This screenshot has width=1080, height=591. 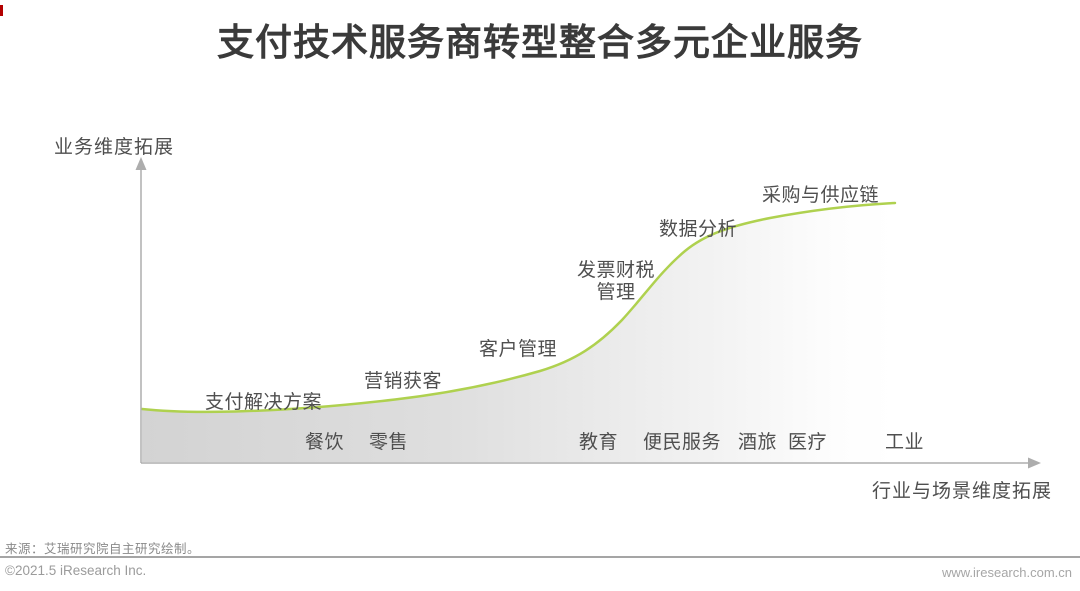 I want to click on red-accent-mark, so click(x=1, y=10).